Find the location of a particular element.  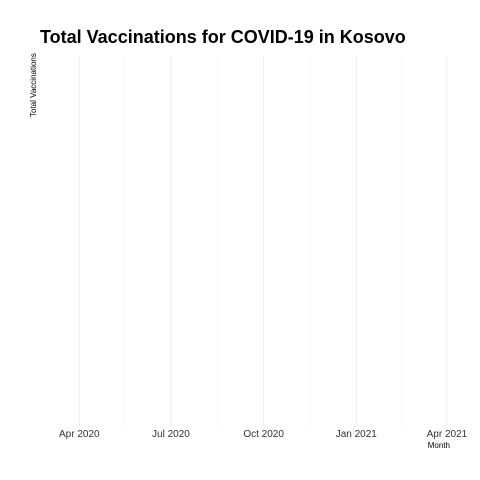

x-tick-label: Oct 2020 is located at coordinates (263, 434).